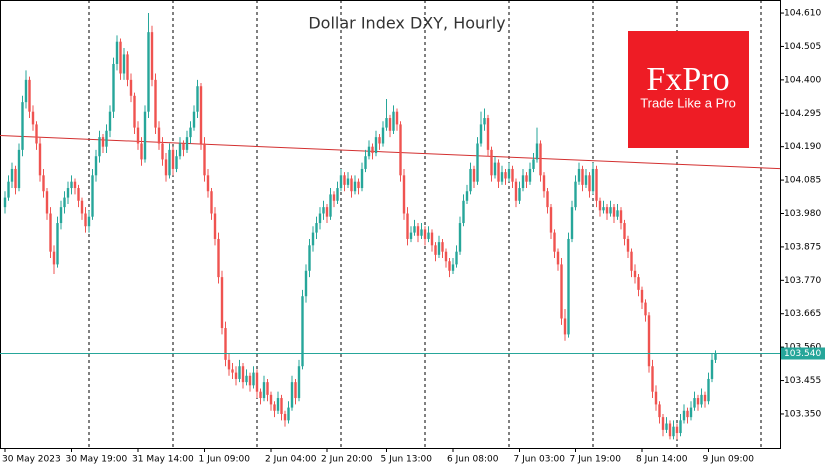 This screenshot has height=470, width=835. Describe the element at coordinates (729, 460) in the screenshot. I see `x-tick-label: 9 Jun 09:00` at that location.